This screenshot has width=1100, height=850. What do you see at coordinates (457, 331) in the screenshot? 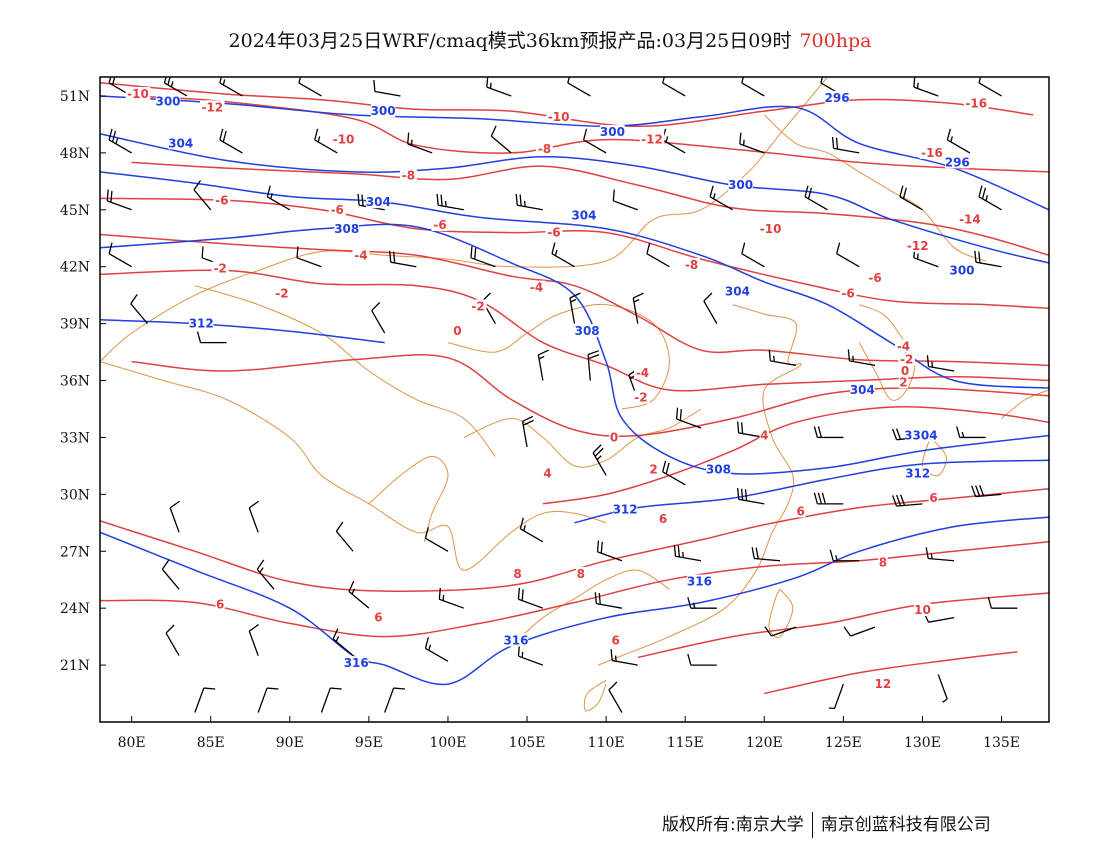
I see `temperature-contour-label: 0` at bounding box center [457, 331].